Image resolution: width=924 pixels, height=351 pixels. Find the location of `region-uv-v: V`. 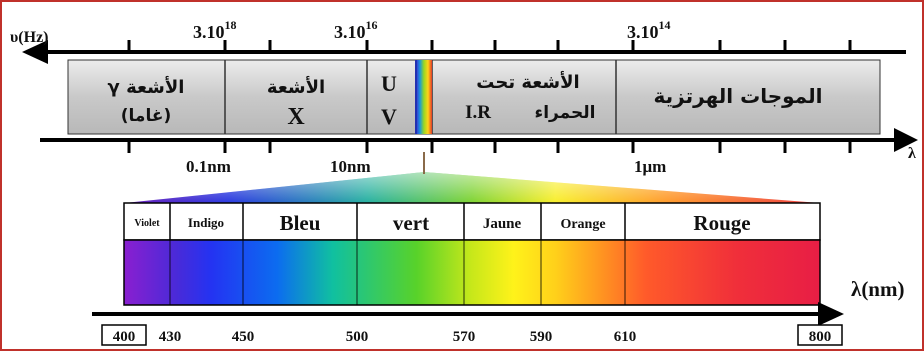

region-uv-v: V is located at coordinates (389, 116).